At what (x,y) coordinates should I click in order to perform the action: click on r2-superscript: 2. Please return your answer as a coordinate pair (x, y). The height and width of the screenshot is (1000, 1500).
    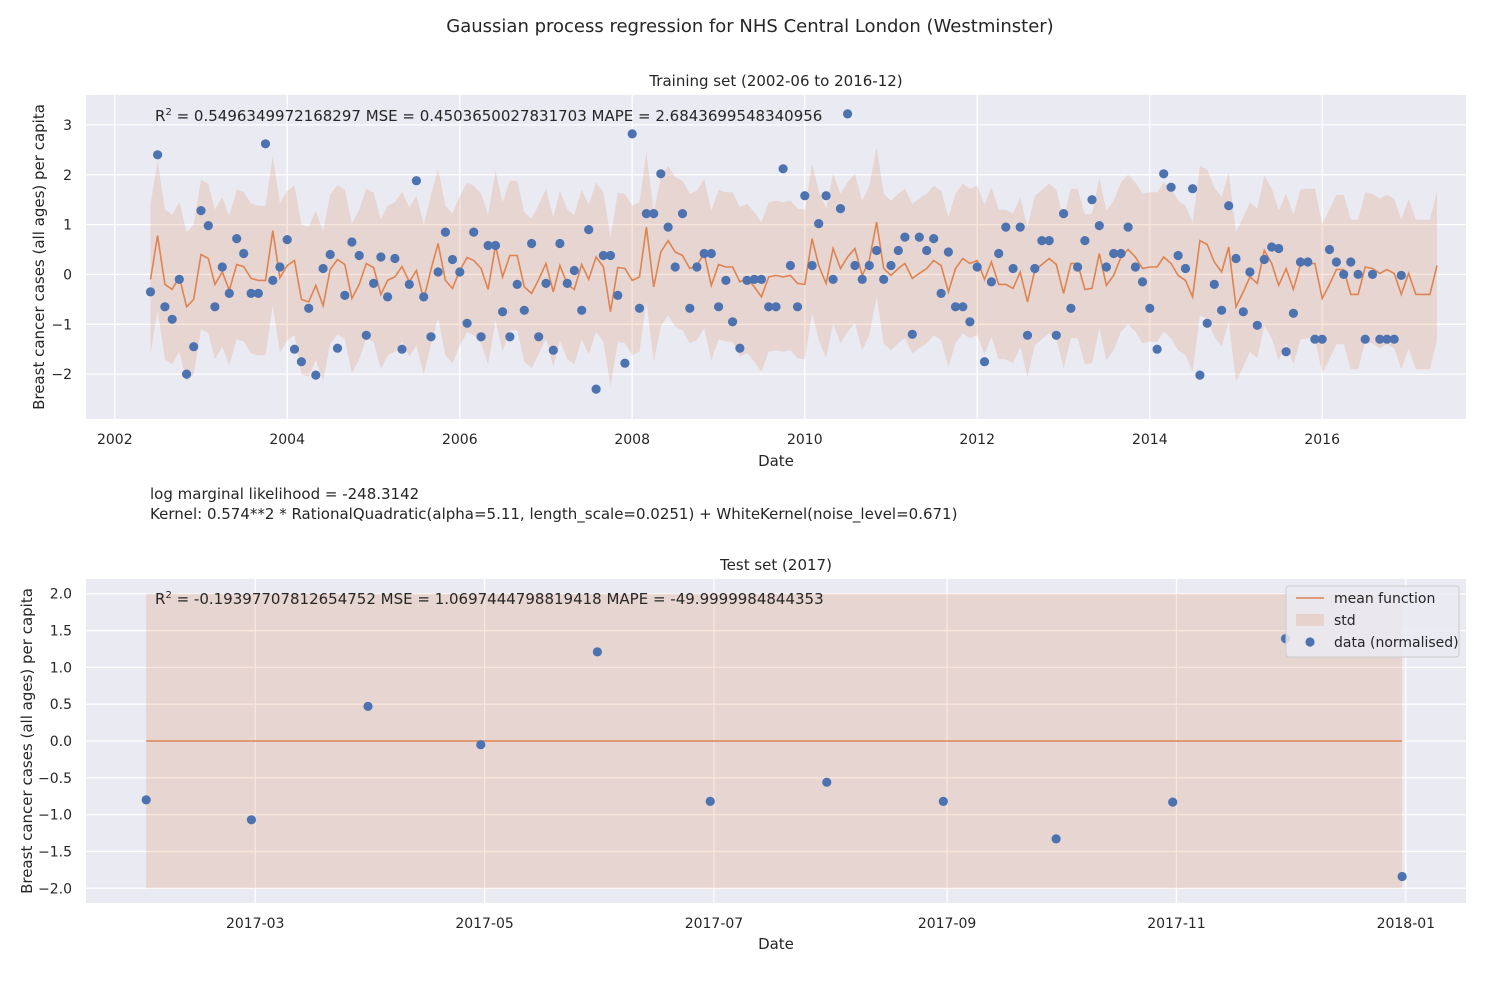
    Looking at the image, I should click on (168, 112).